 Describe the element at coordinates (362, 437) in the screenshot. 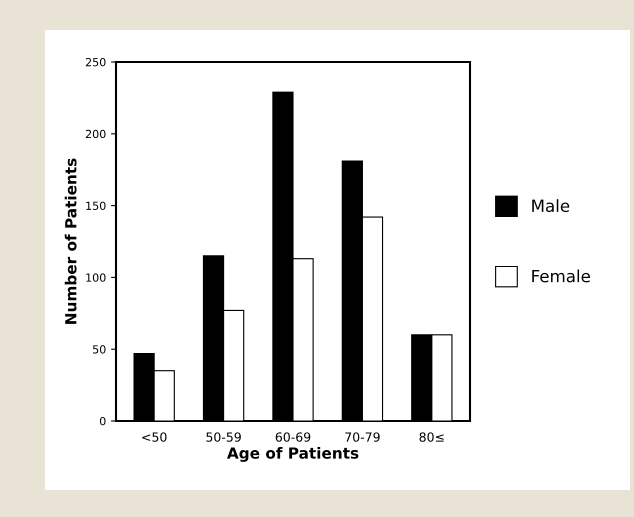

I see `x-tick-label: 70-79` at that location.